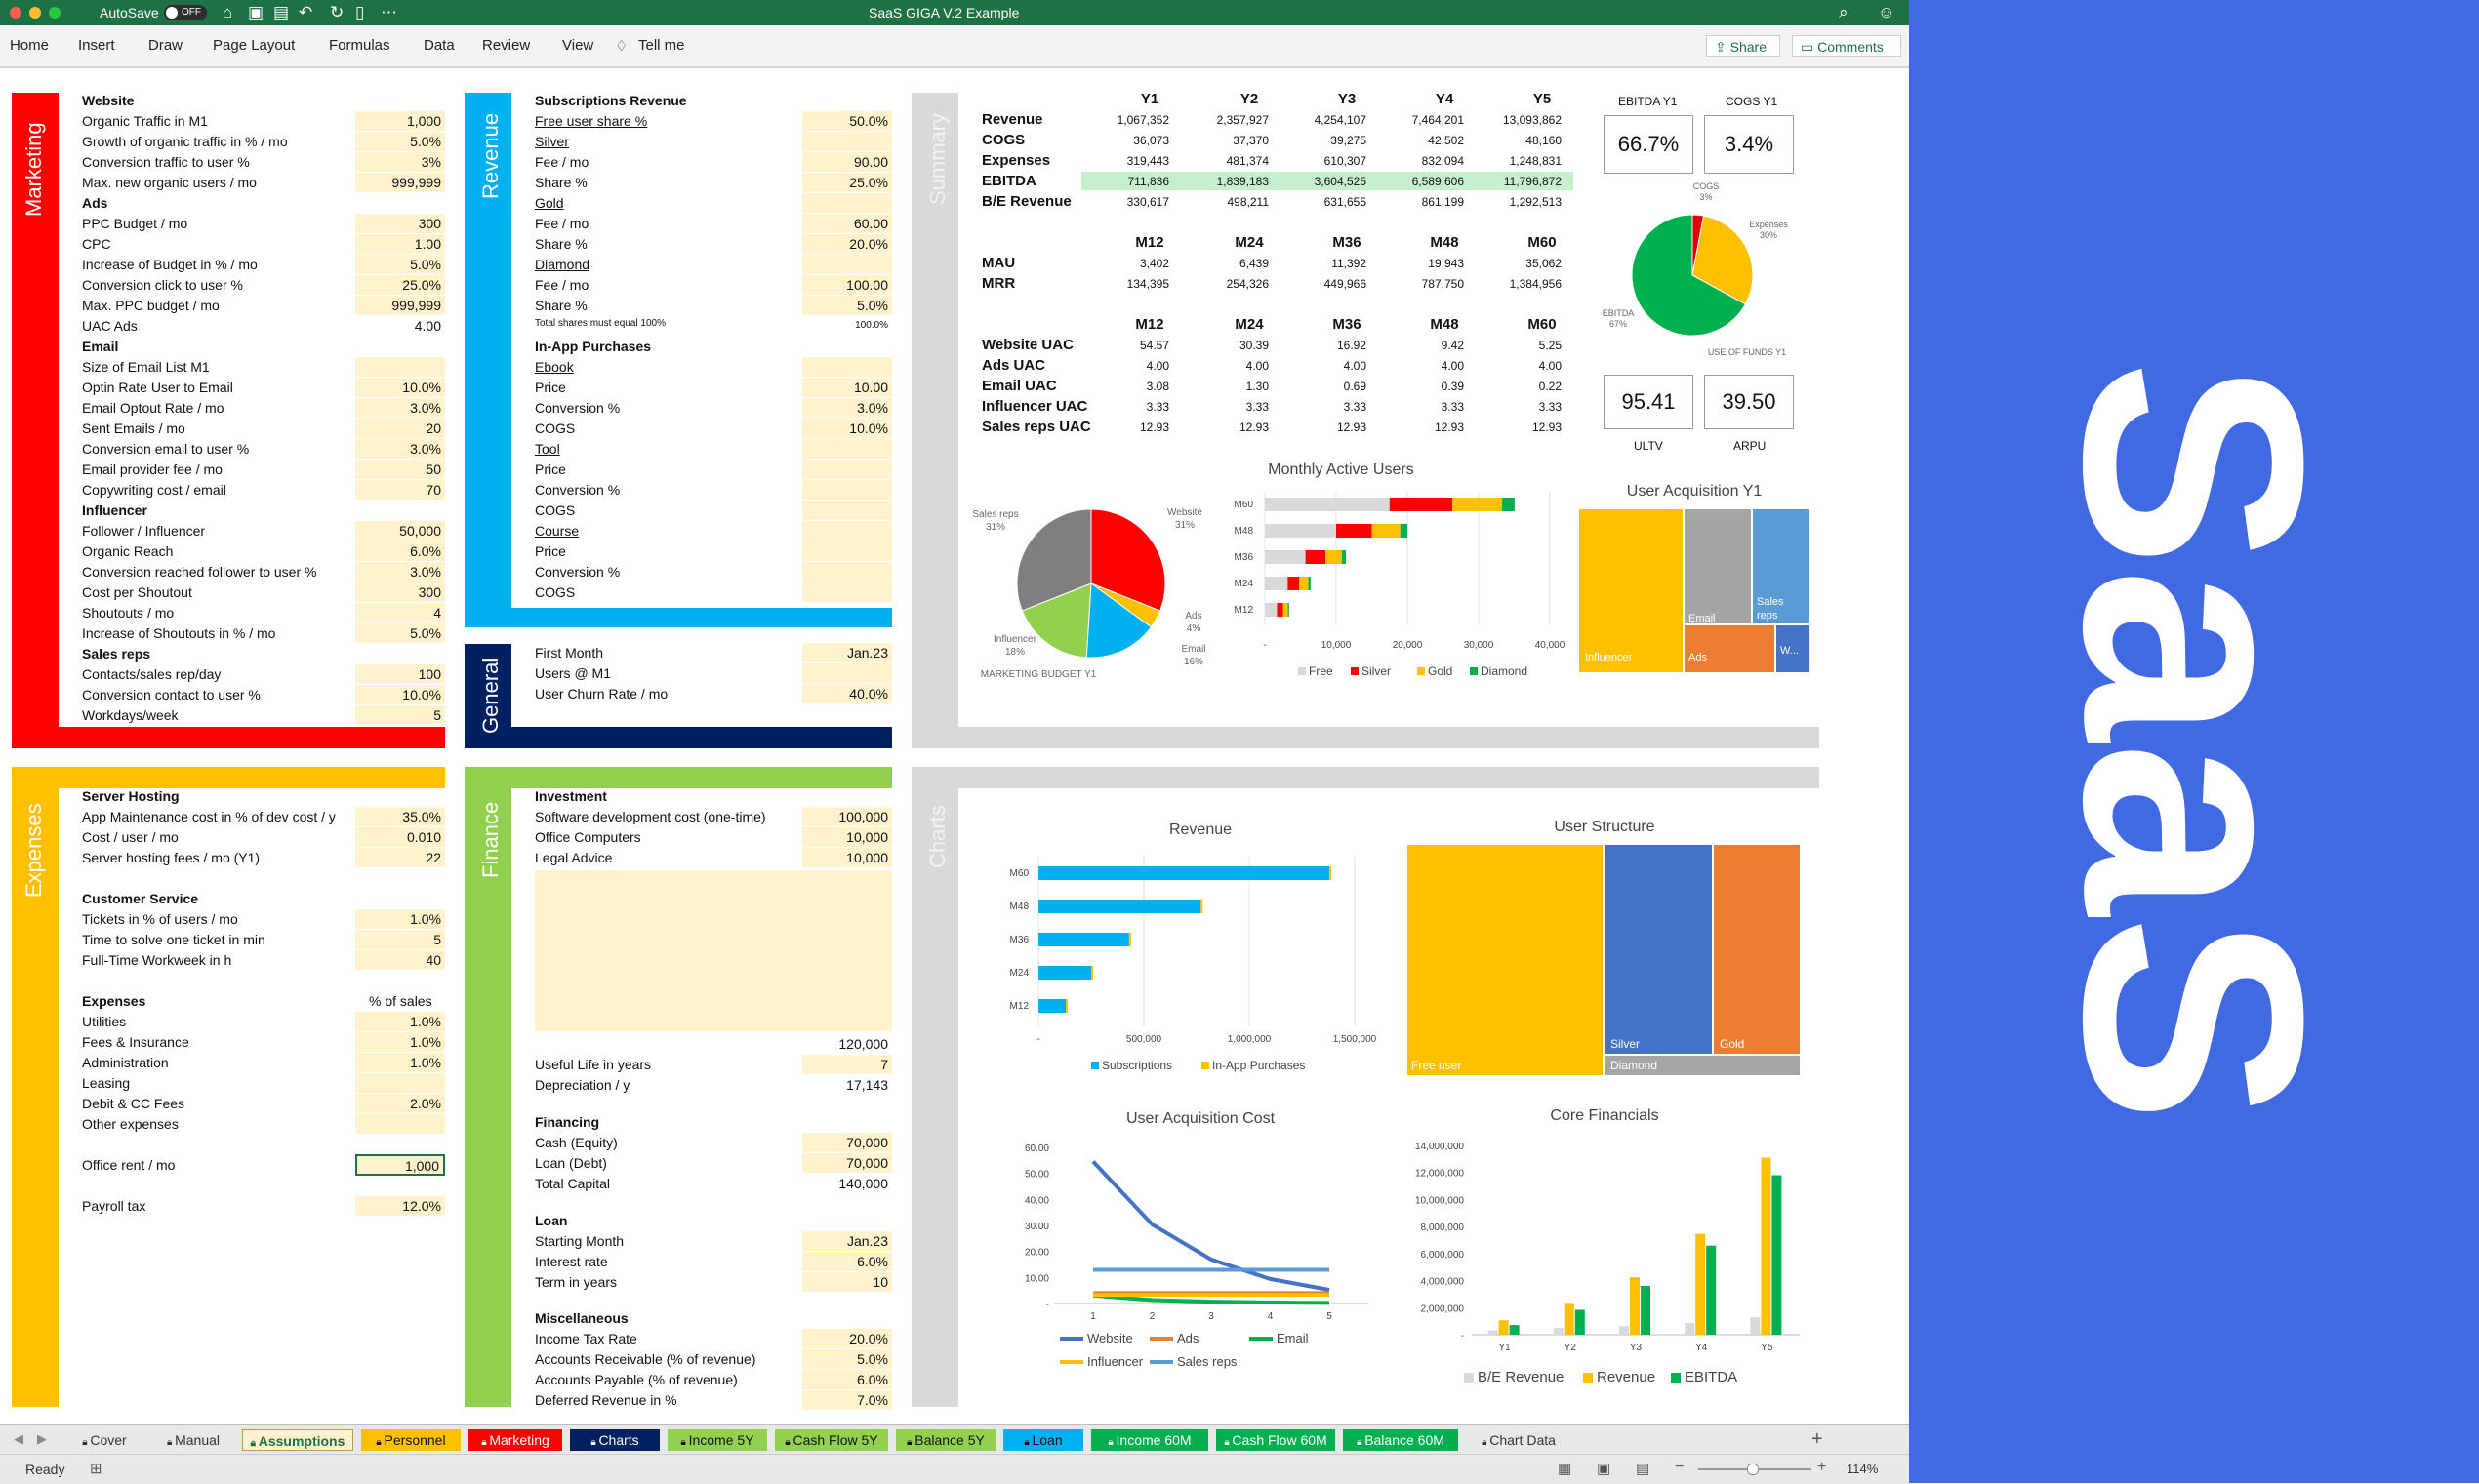  Describe the element at coordinates (297, 1440) in the screenshot. I see `sheet-tab-assumptions: 🔒︎ Assumptions` at that location.